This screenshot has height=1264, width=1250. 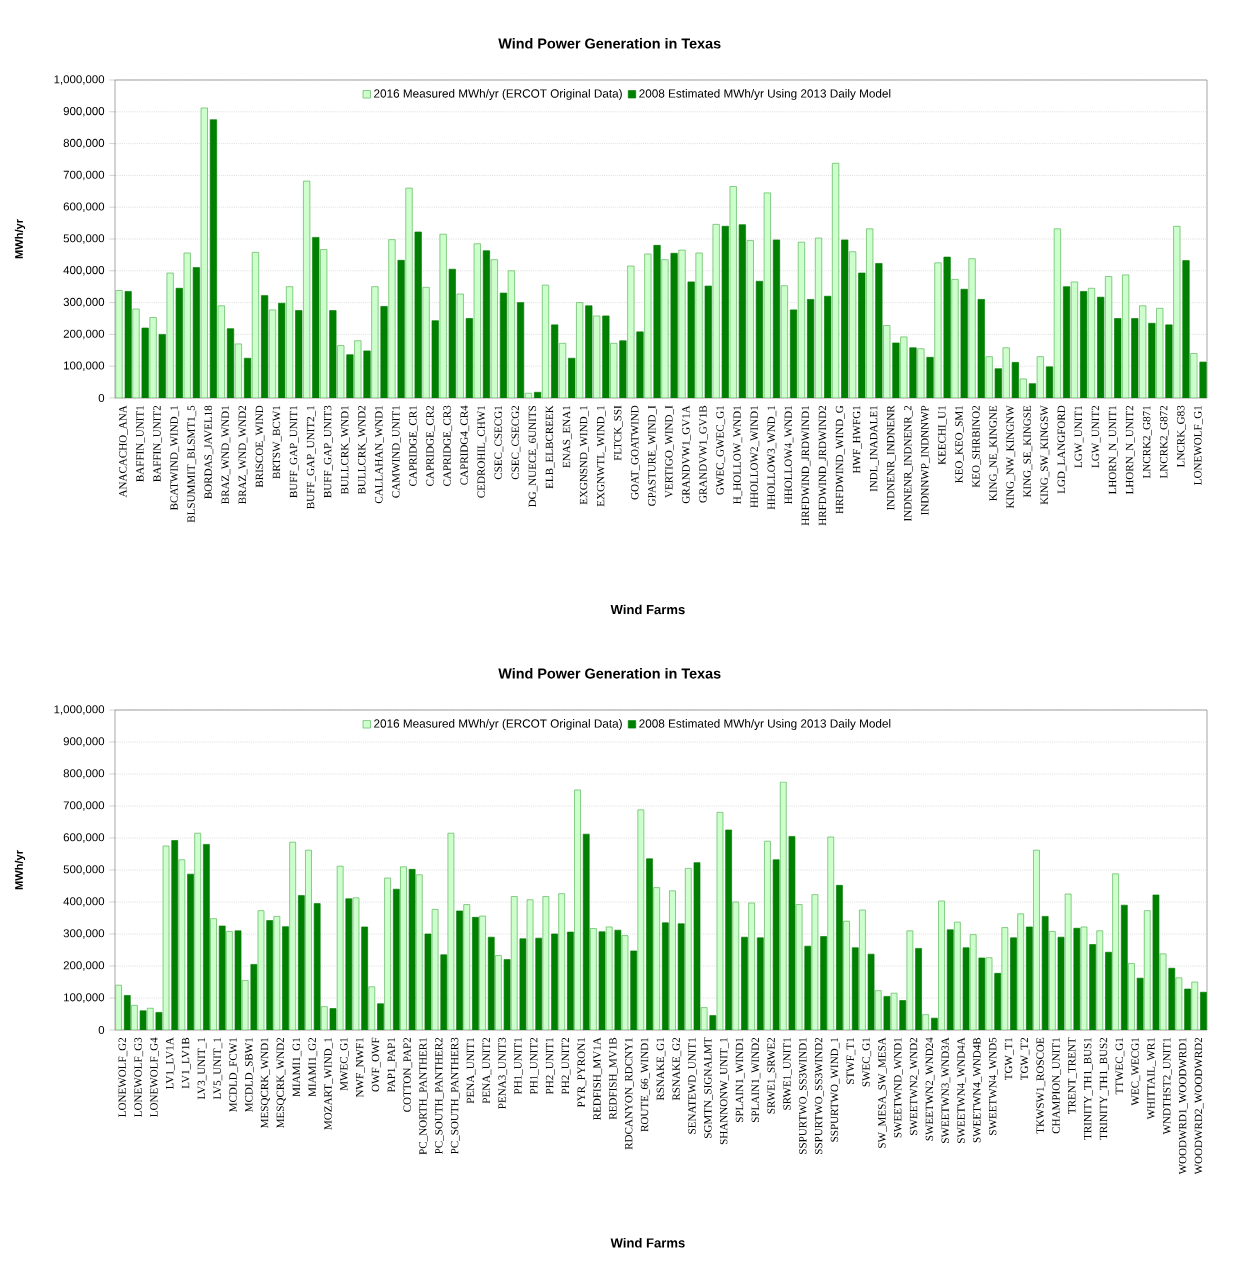 I want to click on x-tick-label: ROUTE_66_WIND1, so click(x=645, y=1084).